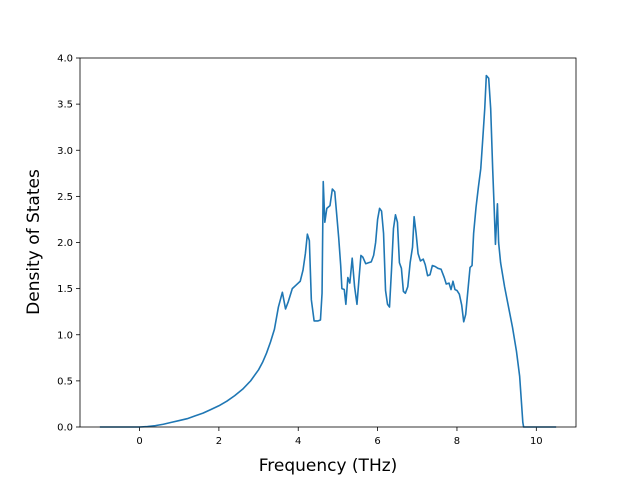 This screenshot has height=480, width=640. What do you see at coordinates (457, 441) in the screenshot?
I see `x-tick-label: 8` at bounding box center [457, 441].